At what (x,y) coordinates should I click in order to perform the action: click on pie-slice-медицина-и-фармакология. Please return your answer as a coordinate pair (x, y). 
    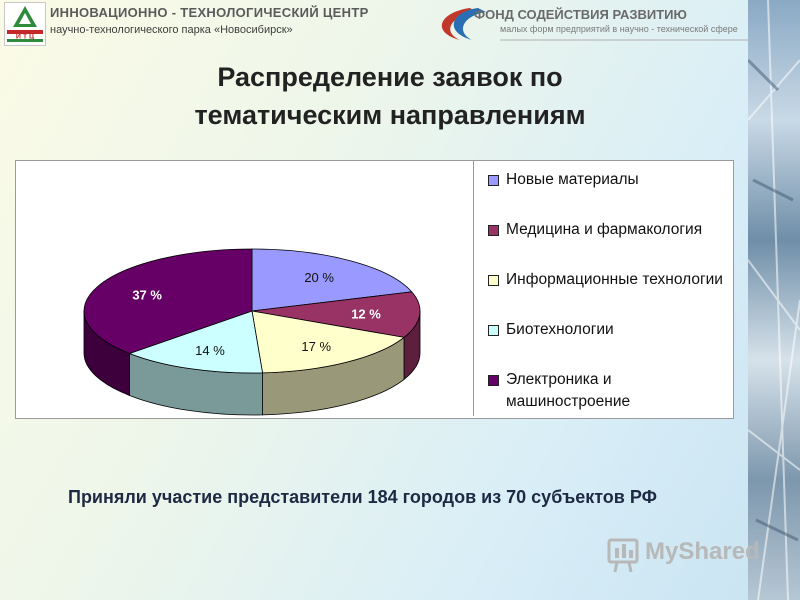
    Looking at the image, I should click on (336, 314).